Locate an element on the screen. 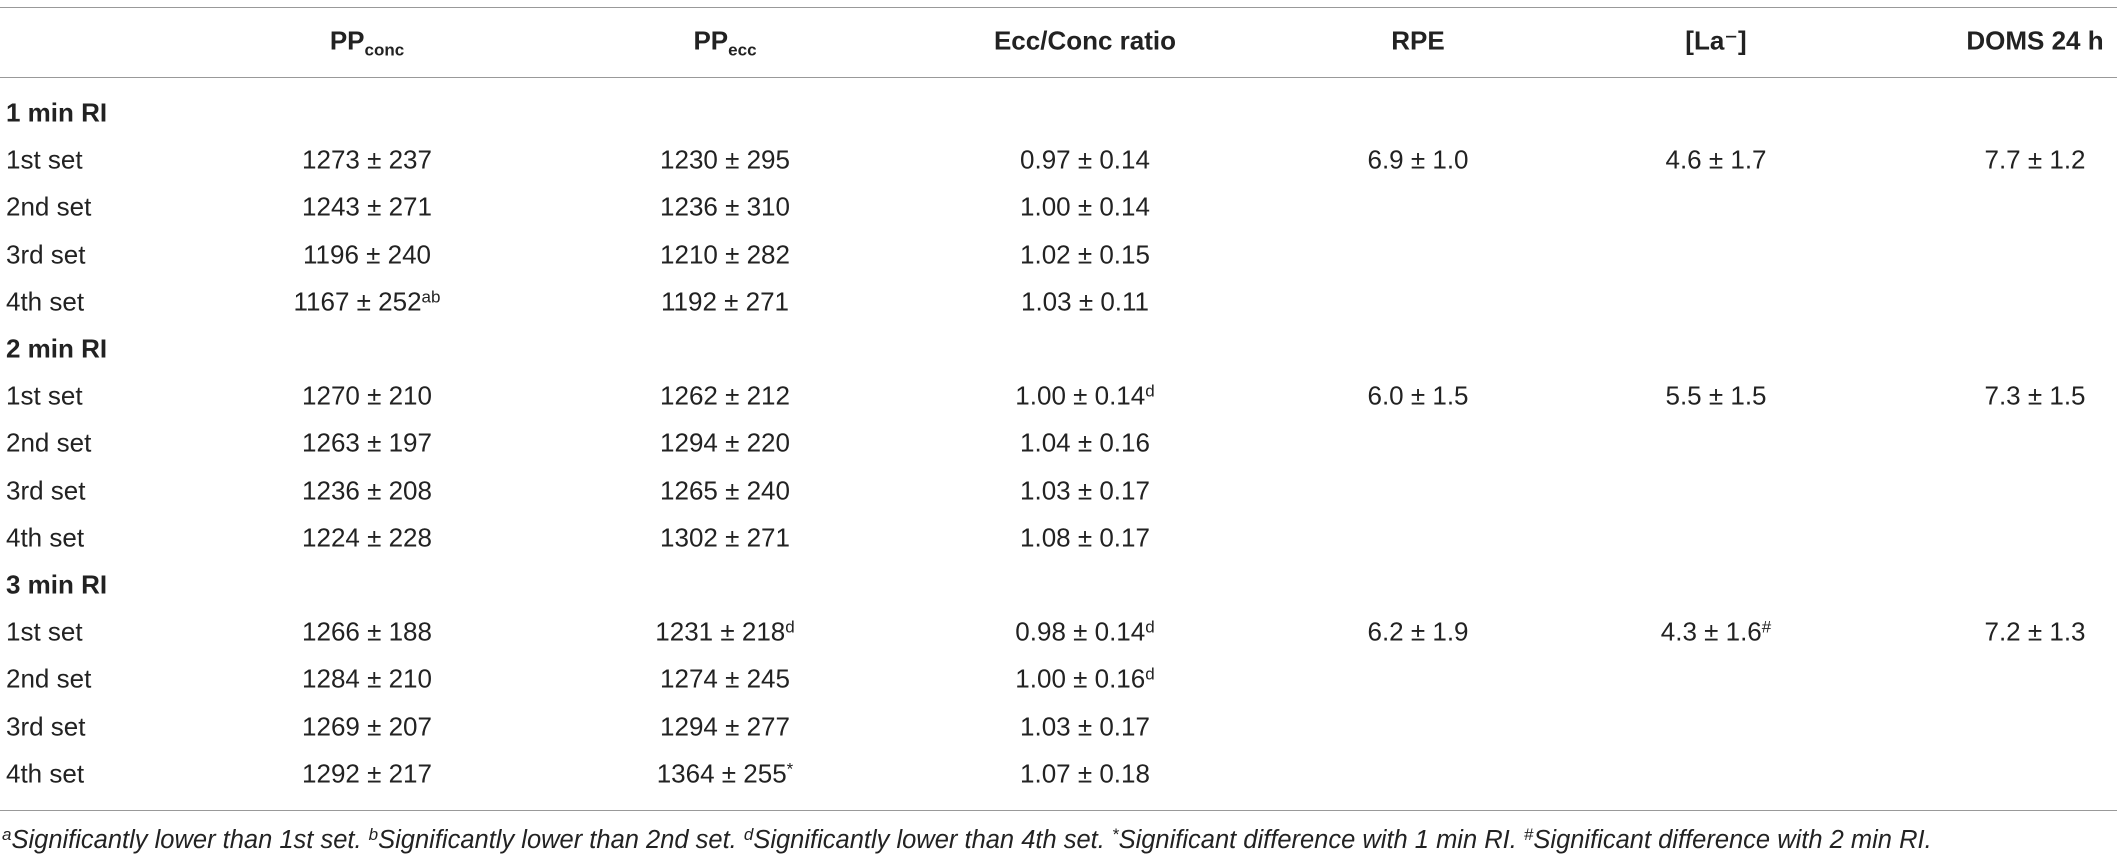 The image size is (2117, 865). footnote-text: Significantly lower than 2nd set. is located at coordinates (557, 840).